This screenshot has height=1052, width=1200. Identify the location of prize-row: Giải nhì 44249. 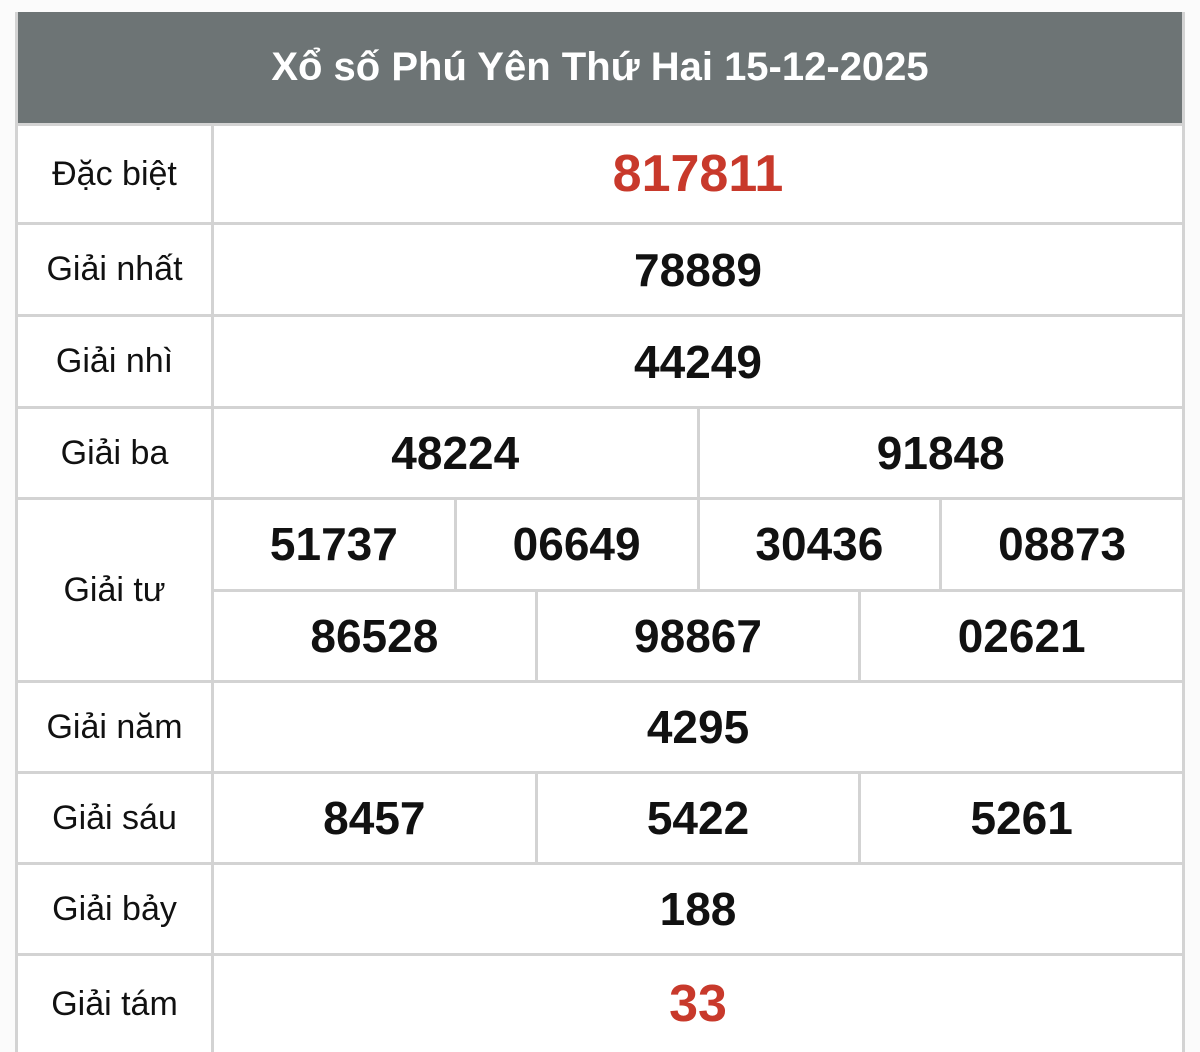
(600, 360).